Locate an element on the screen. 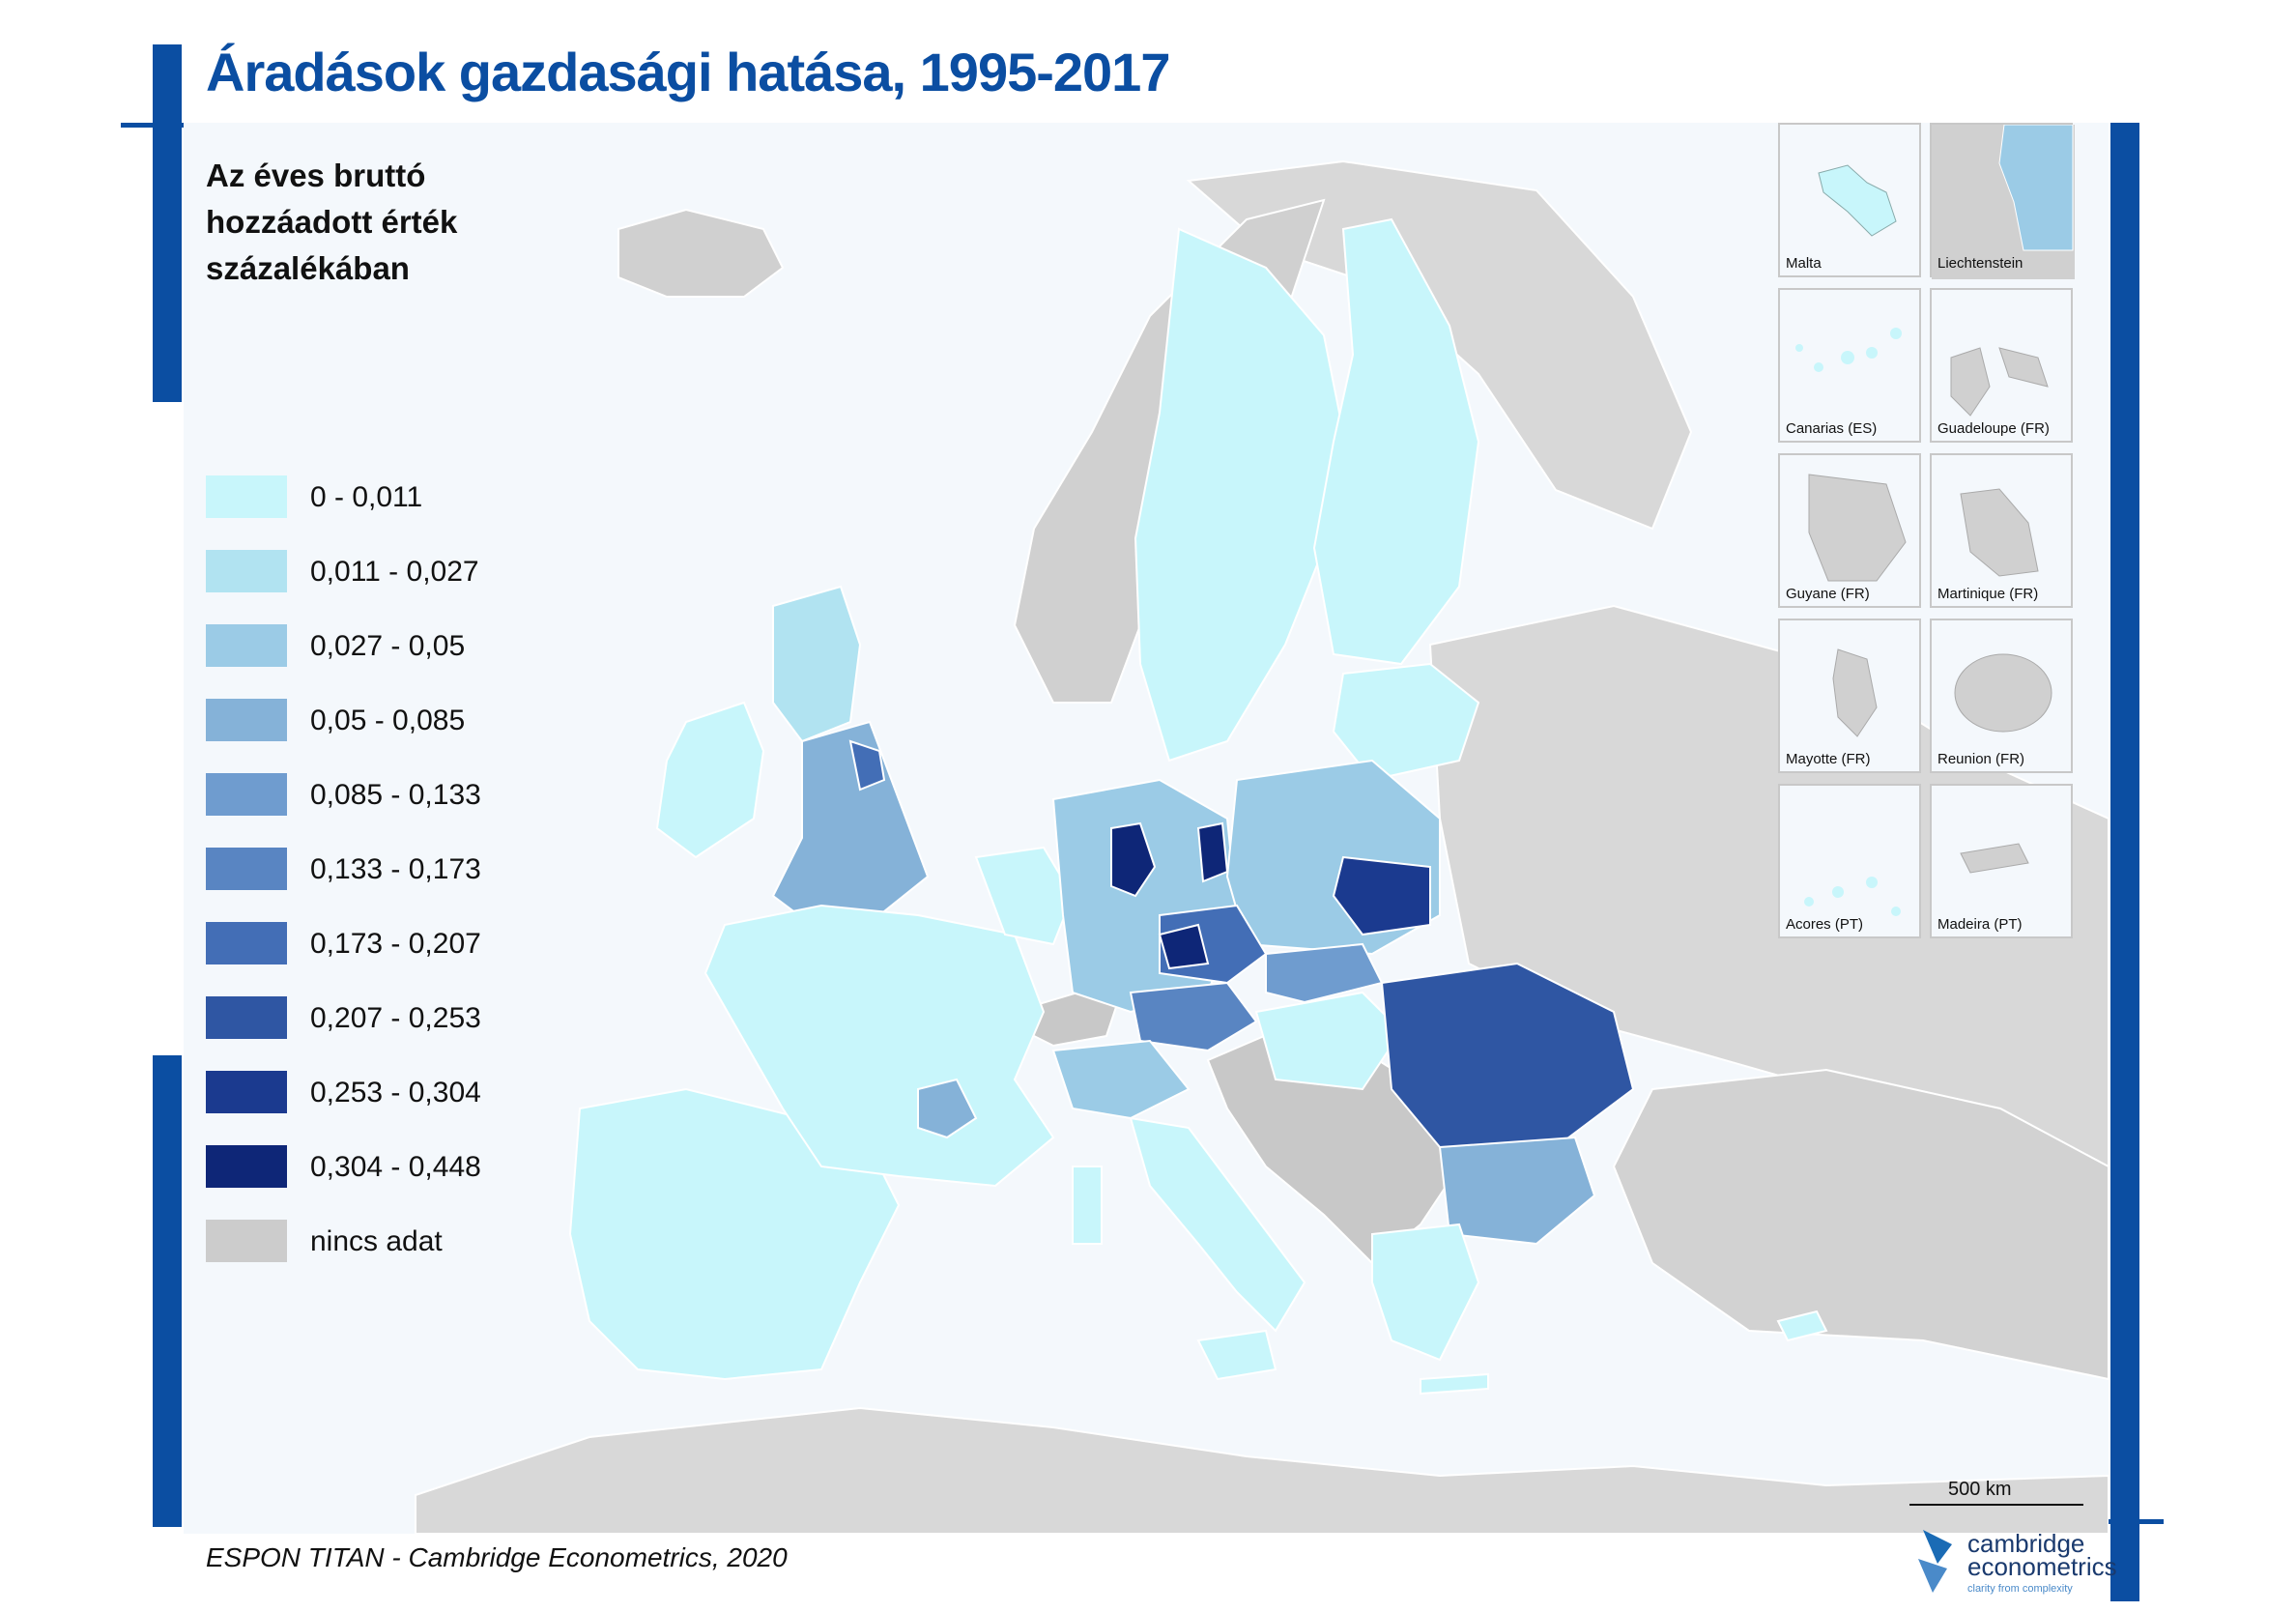  legend-item: 0,085 - 0,133 is located at coordinates (380, 794).